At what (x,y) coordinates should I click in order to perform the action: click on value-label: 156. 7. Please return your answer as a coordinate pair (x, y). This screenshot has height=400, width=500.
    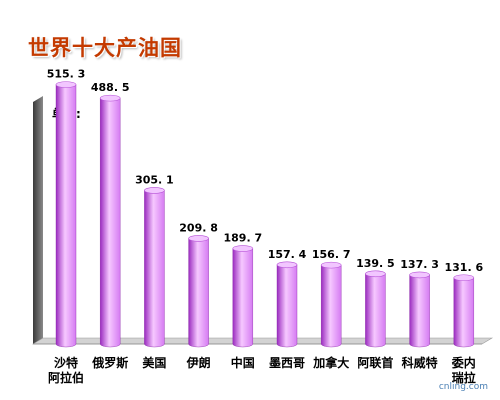
    Looking at the image, I should click on (331, 254).